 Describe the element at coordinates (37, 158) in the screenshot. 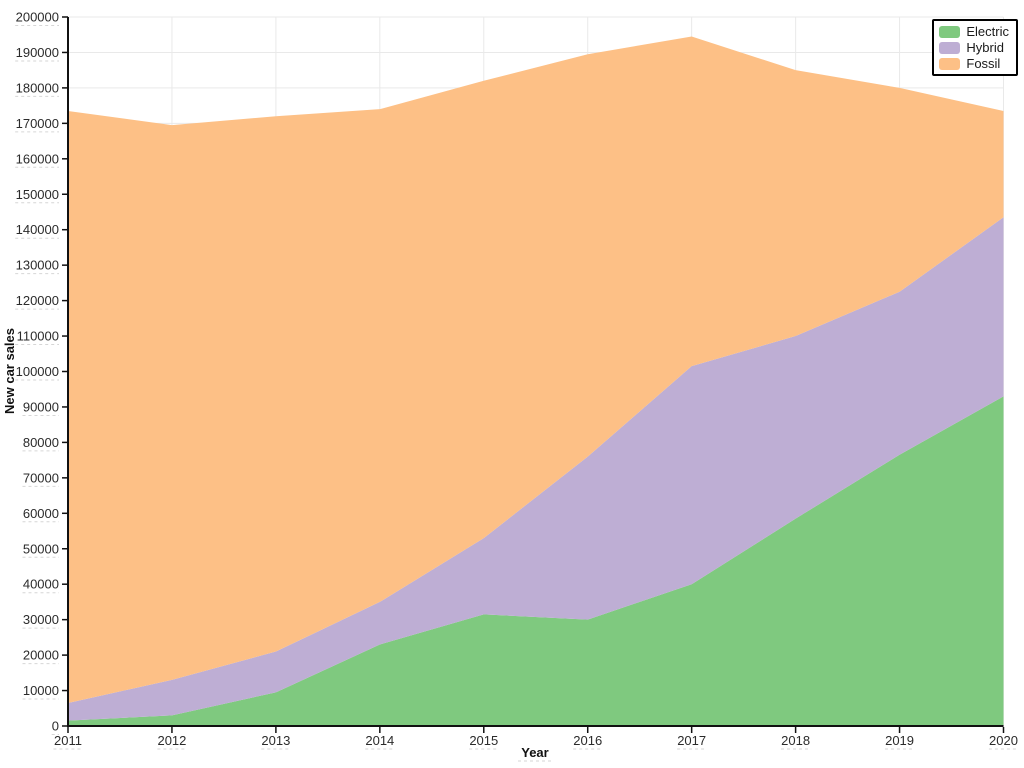

I see `y-tick-label: 160000` at that location.